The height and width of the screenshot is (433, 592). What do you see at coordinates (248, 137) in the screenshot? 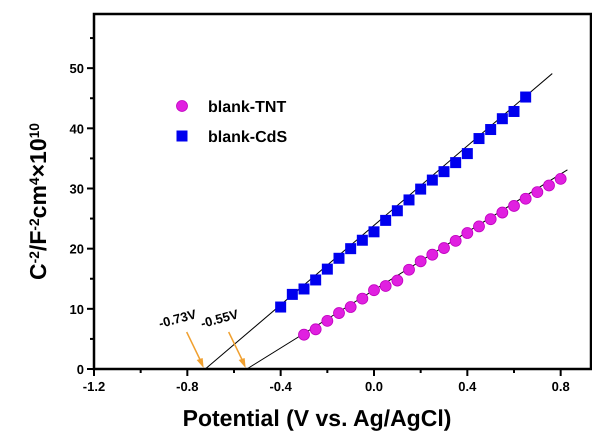
I see `legend-label: blank-CdS` at bounding box center [248, 137].